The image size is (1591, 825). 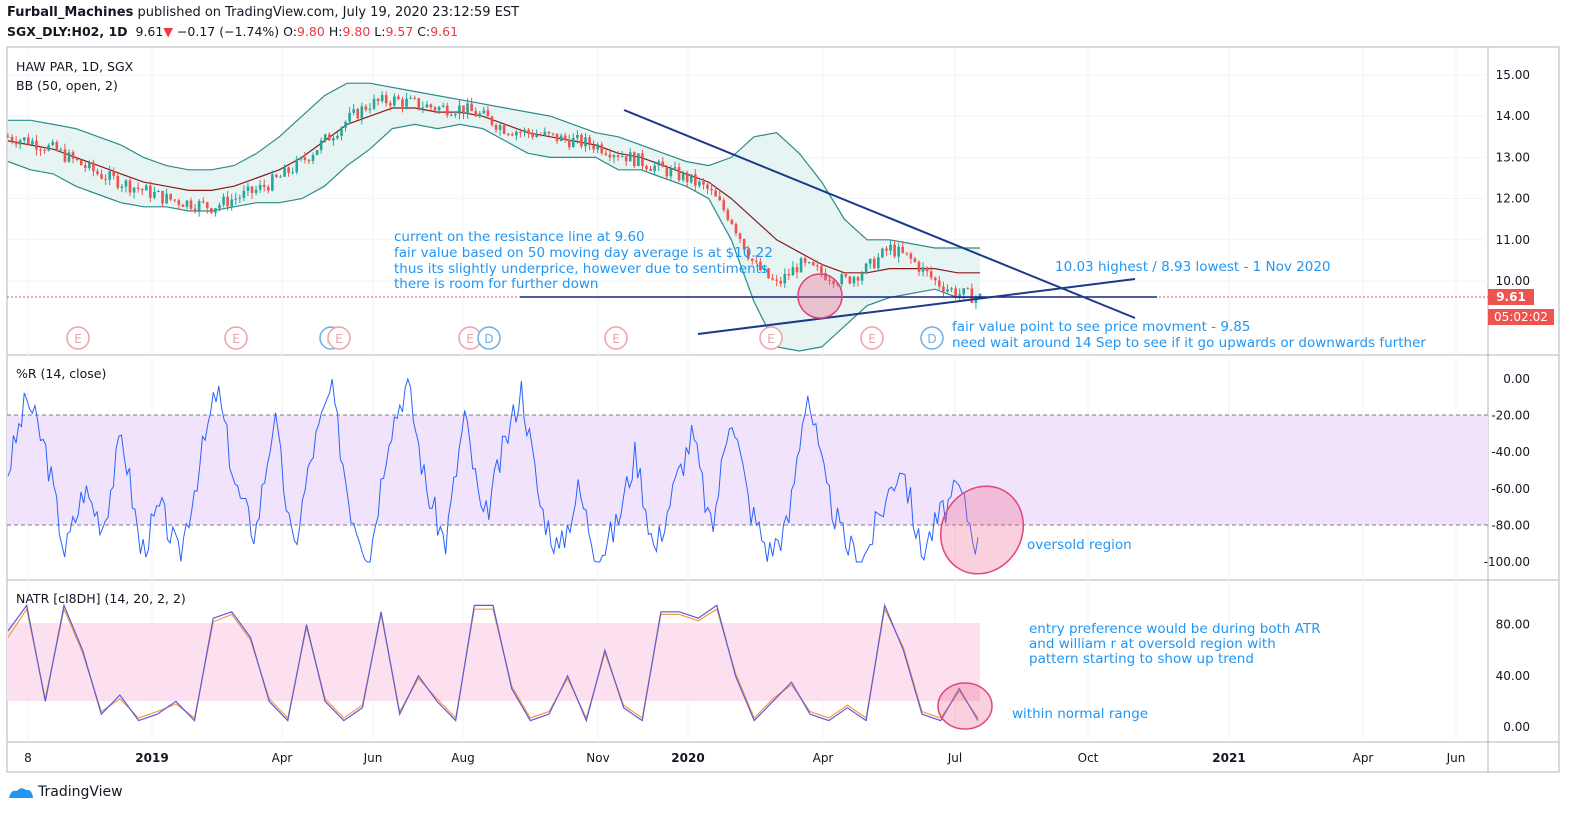 I want to click on time-tick-label: Nov, so click(x=597, y=758).